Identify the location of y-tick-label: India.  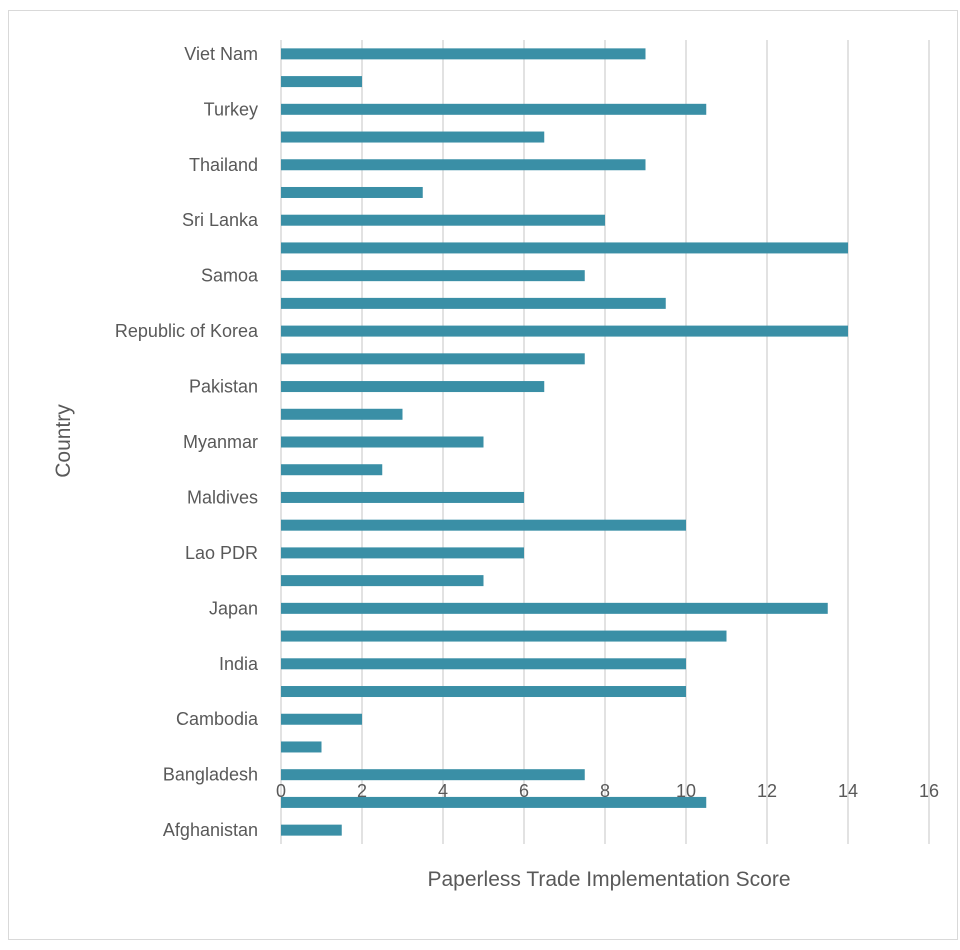
(239, 664).